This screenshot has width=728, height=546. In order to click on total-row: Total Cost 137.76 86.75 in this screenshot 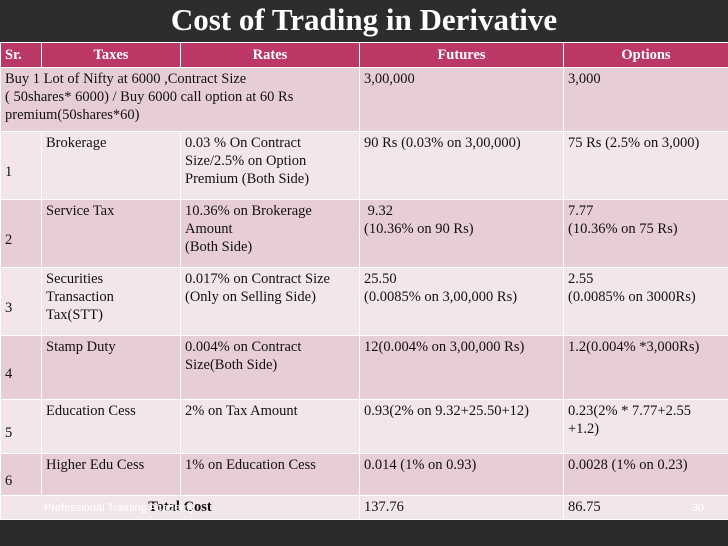, I will do `click(364, 507)`.